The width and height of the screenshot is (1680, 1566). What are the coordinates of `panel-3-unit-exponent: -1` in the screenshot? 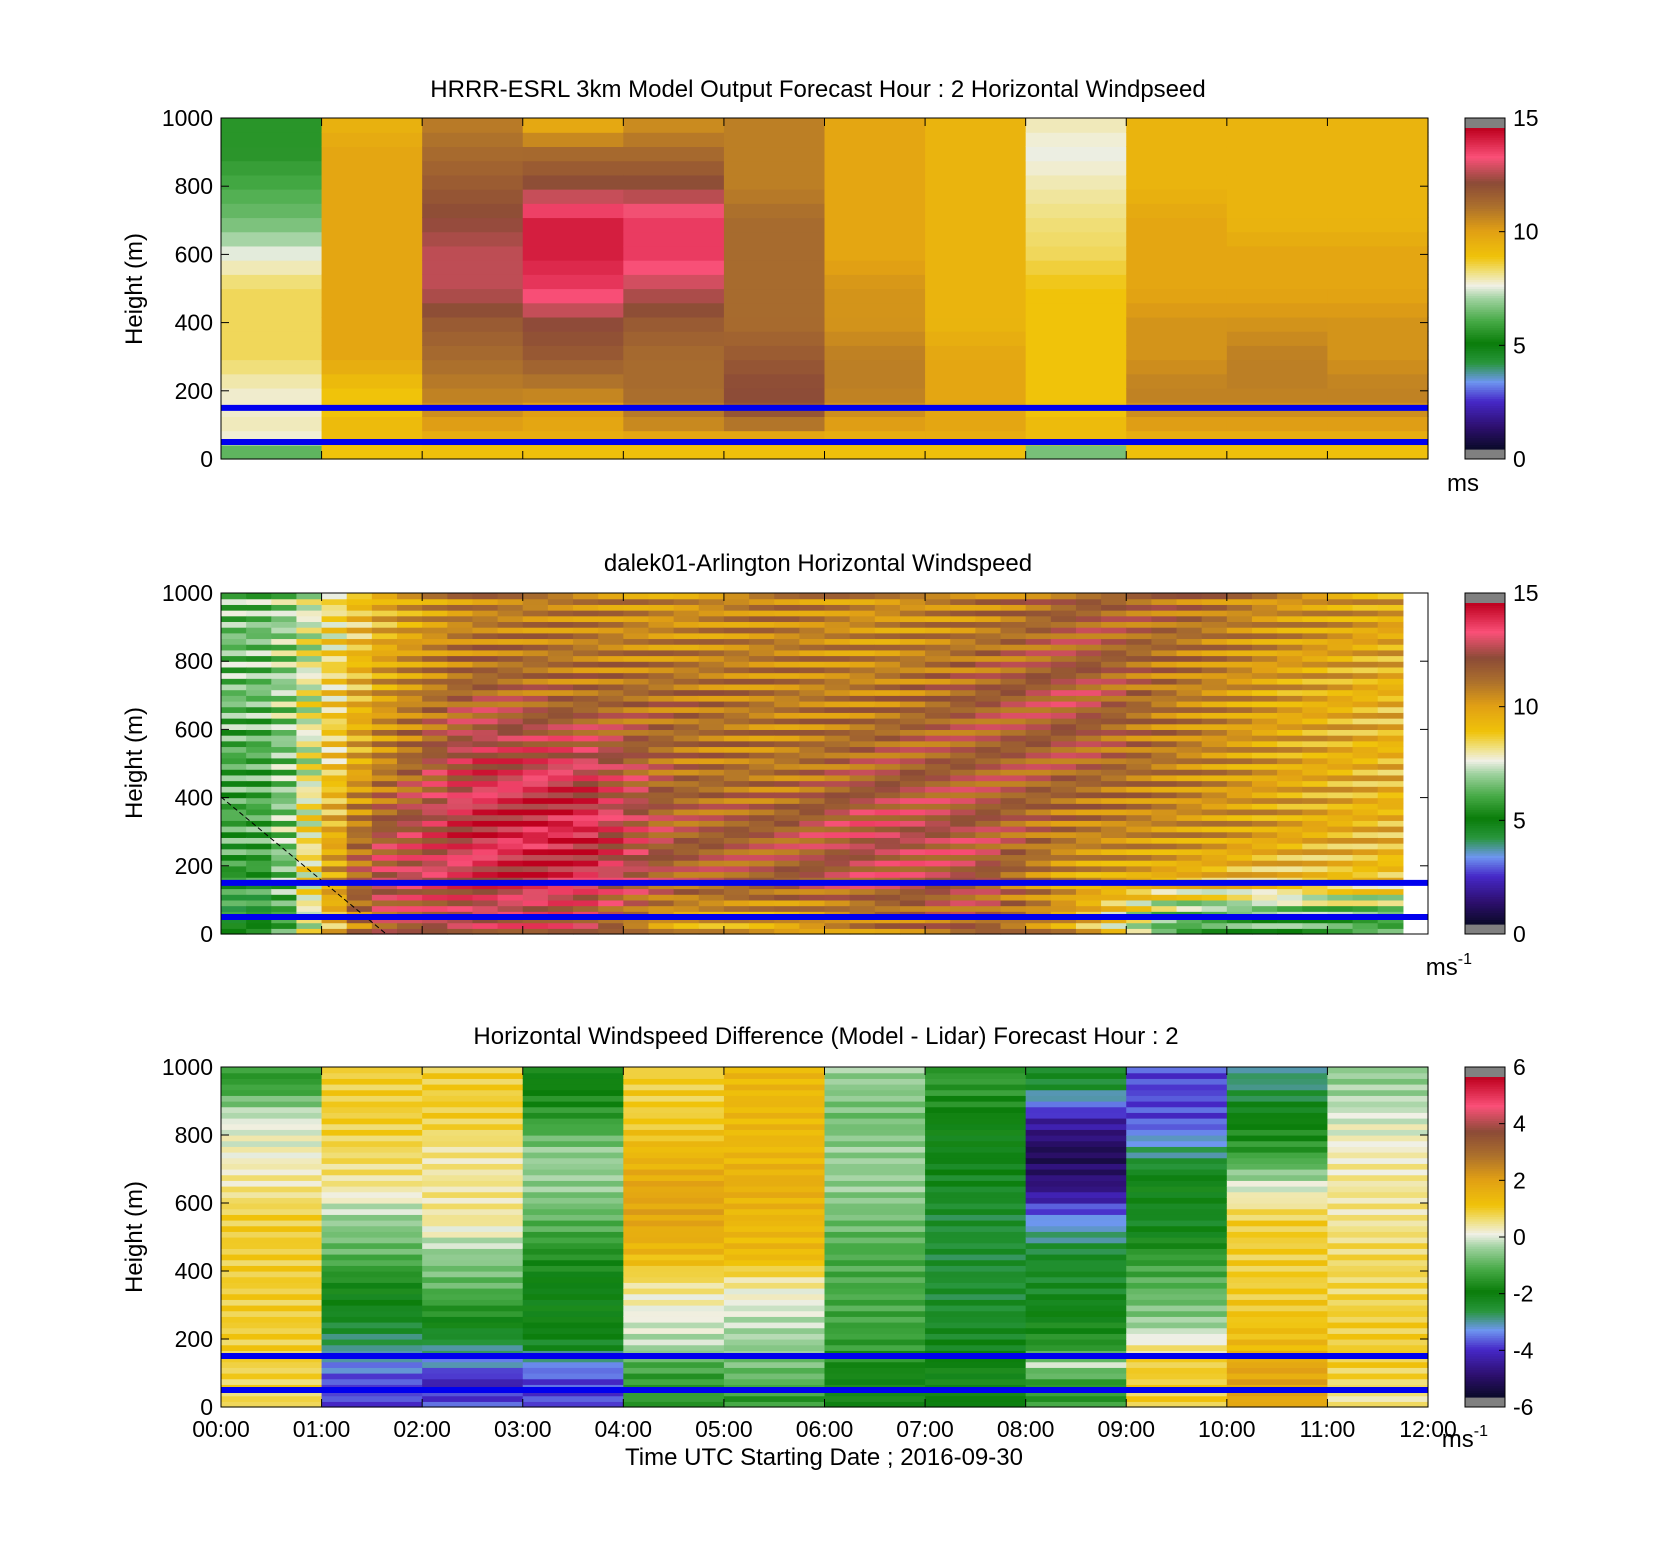 It's located at (1481, 1431).